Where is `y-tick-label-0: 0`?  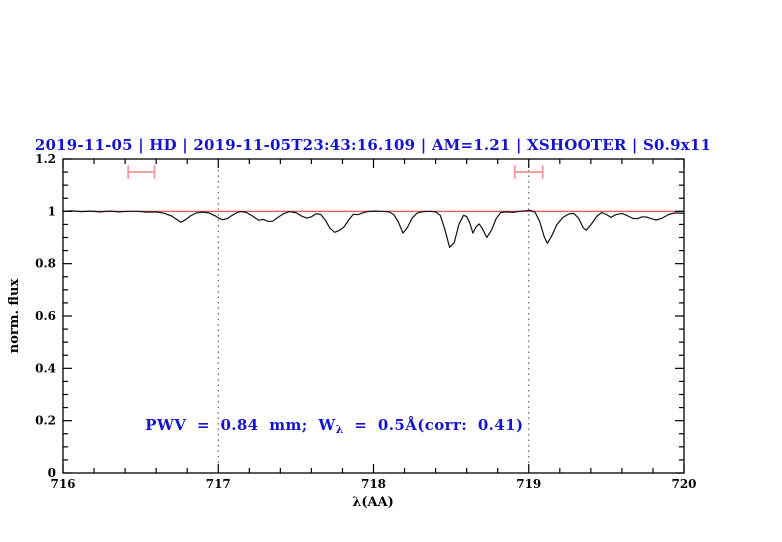 y-tick-label-0: 0 is located at coordinates (52, 473).